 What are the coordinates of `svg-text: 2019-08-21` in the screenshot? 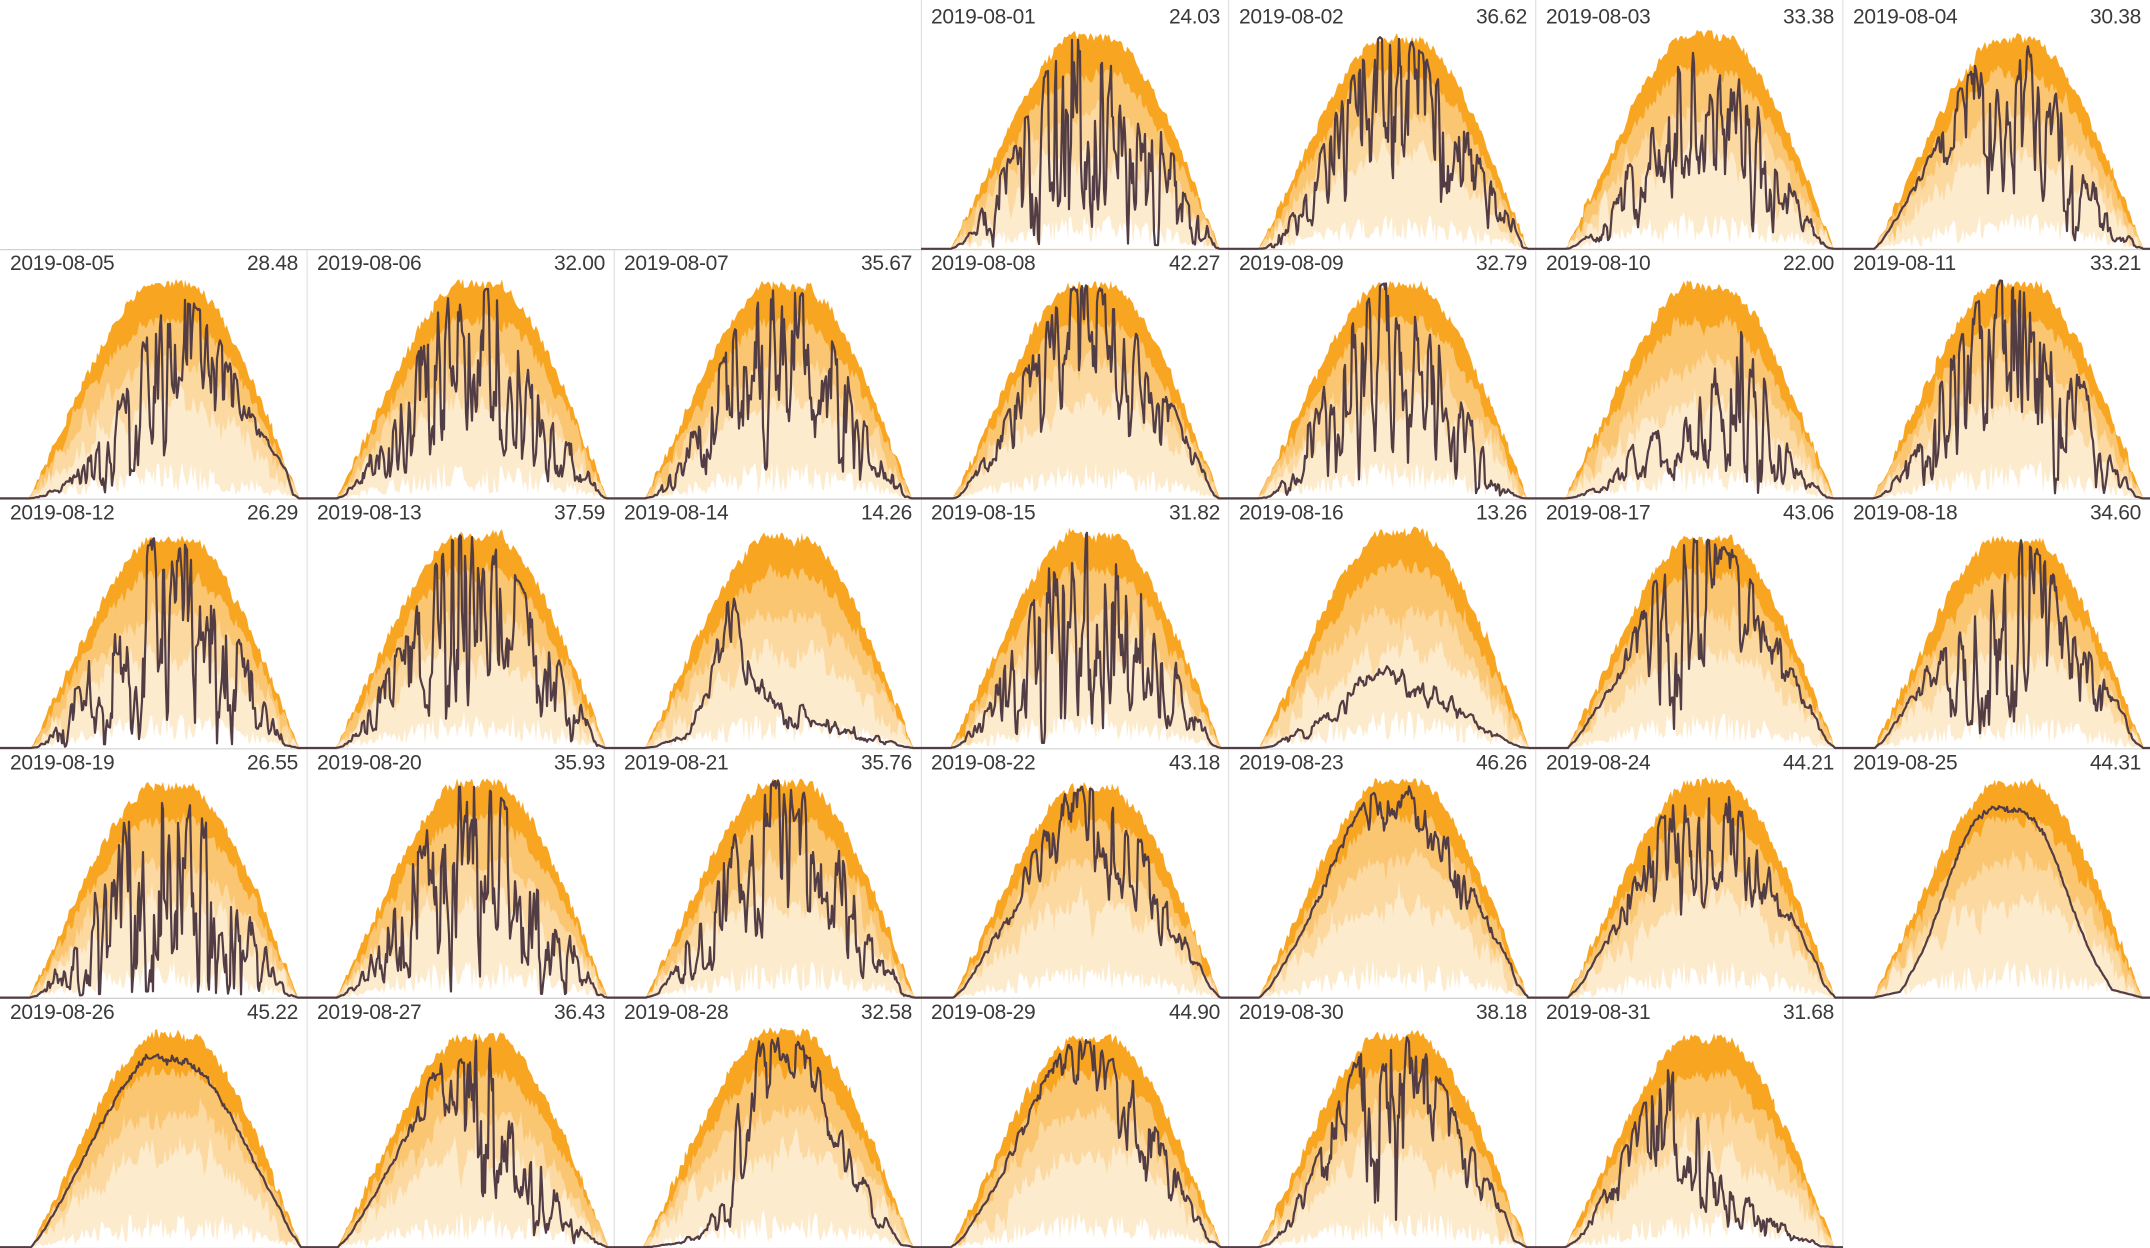 It's located at (676, 762).